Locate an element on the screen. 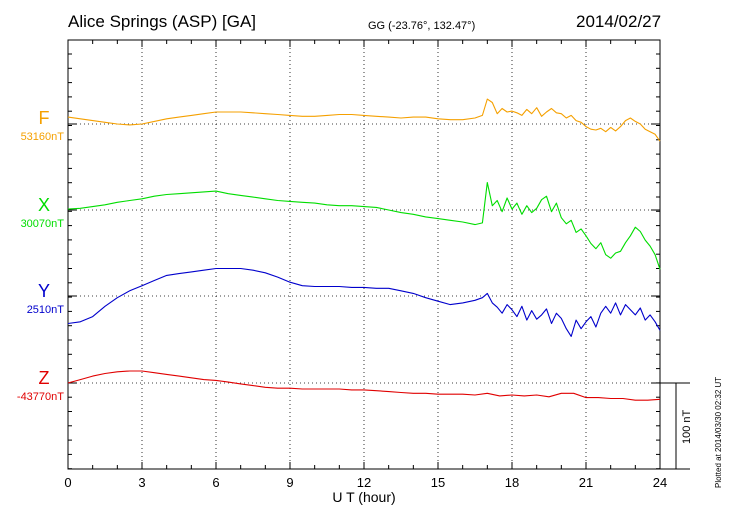 Image resolution: width=730 pixels, height=520 pixels. x-tick-label: 9 is located at coordinates (289, 482).